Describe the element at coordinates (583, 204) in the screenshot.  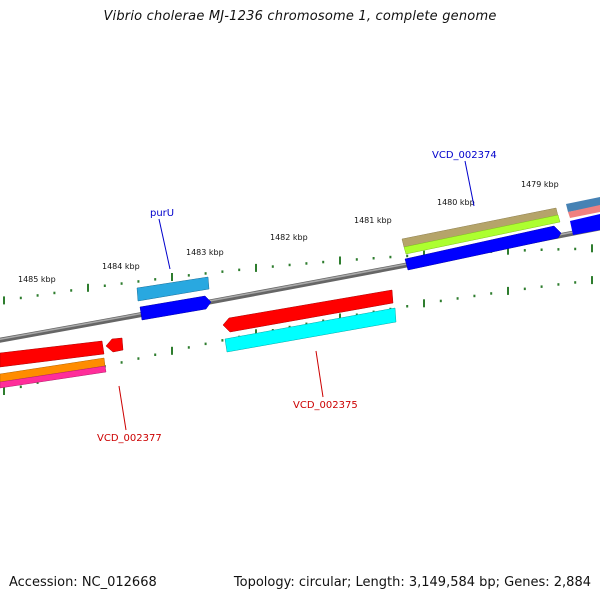
I see `feature-steel` at that location.